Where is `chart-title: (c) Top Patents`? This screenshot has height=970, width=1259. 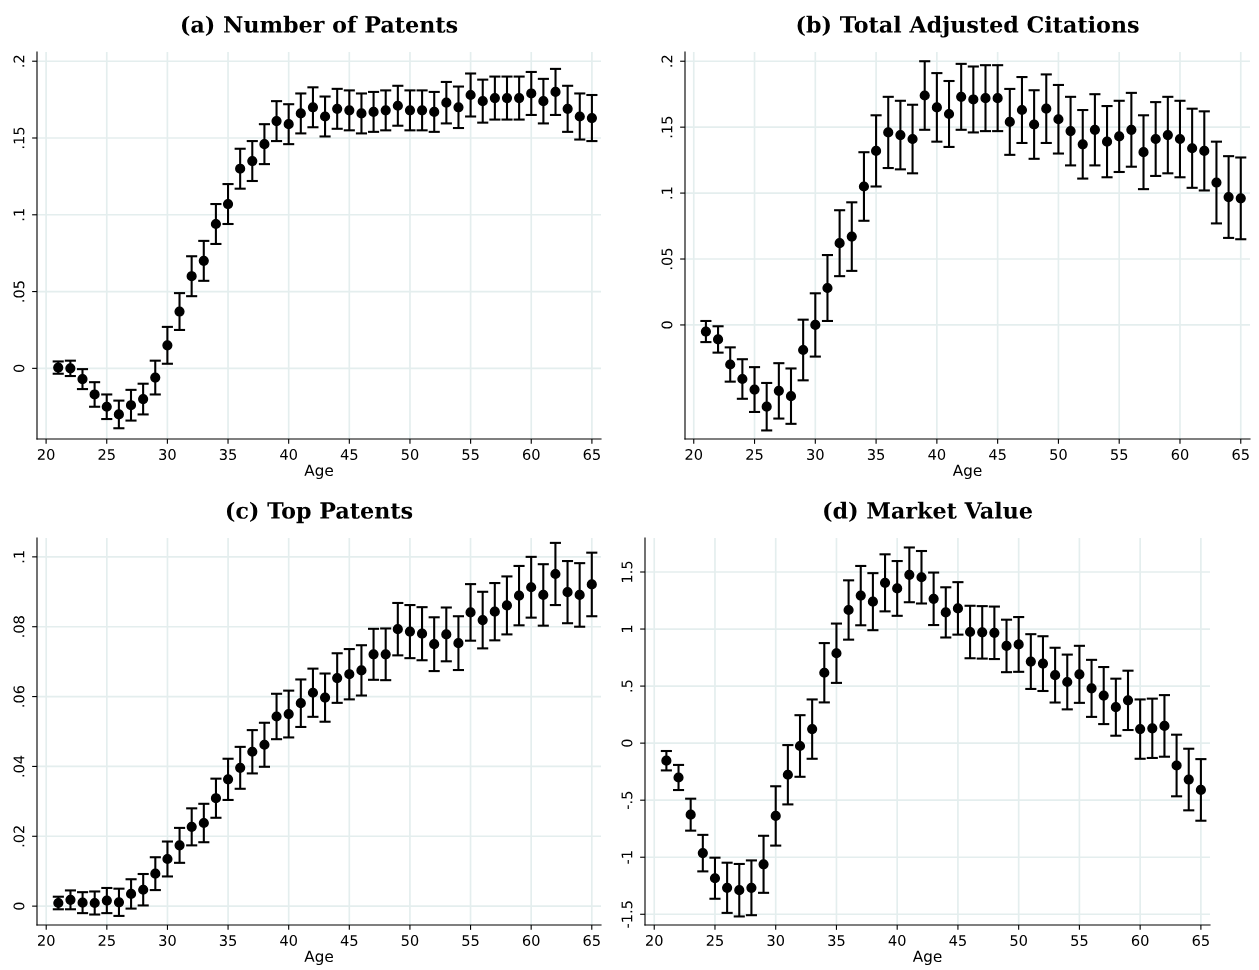
chart-title: (c) Top Patents is located at coordinates (319, 512).